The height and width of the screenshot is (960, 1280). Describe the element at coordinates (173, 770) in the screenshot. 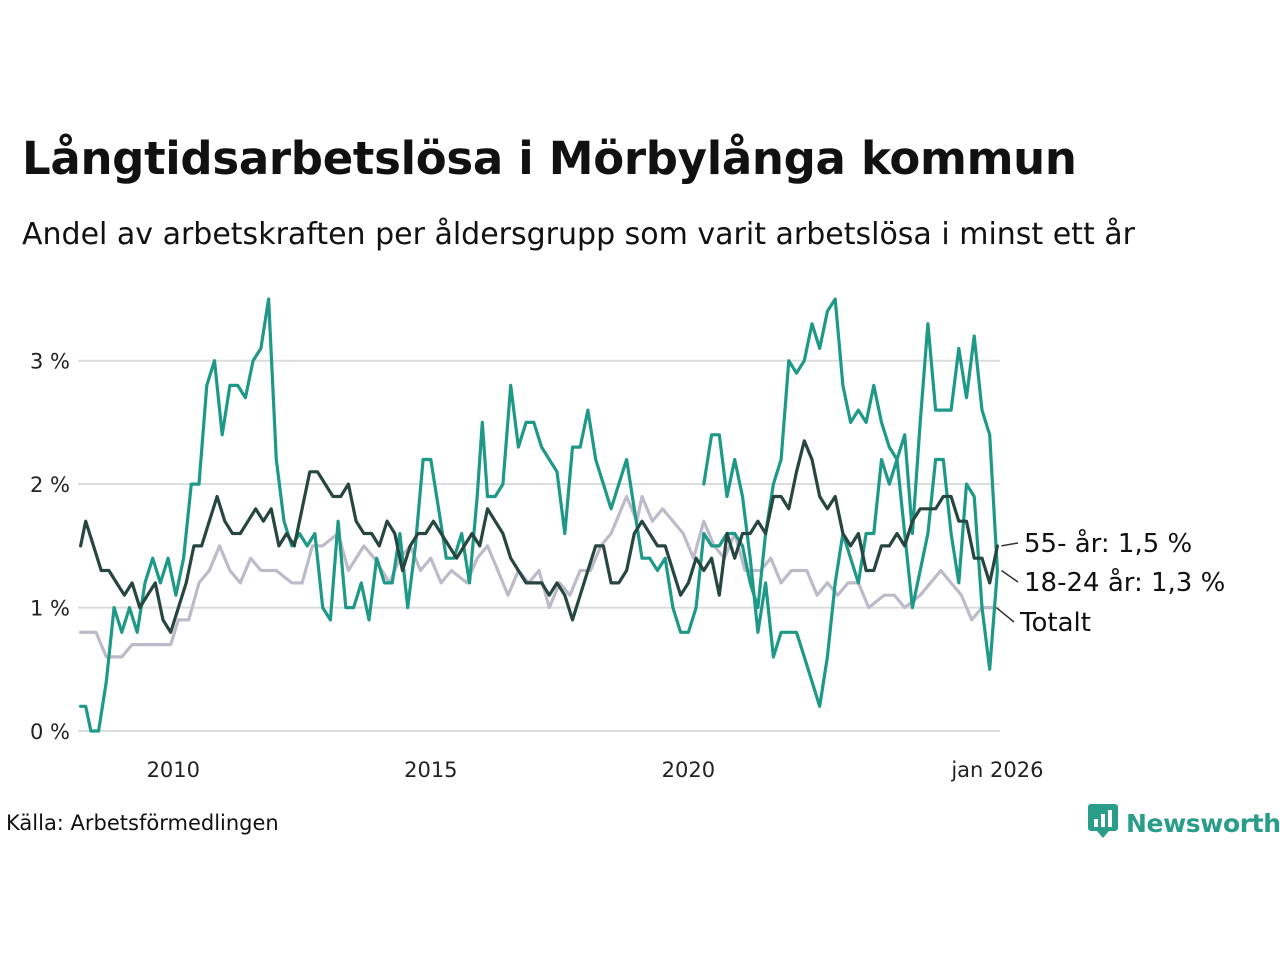

I see `x-tick-label: 2010` at that location.